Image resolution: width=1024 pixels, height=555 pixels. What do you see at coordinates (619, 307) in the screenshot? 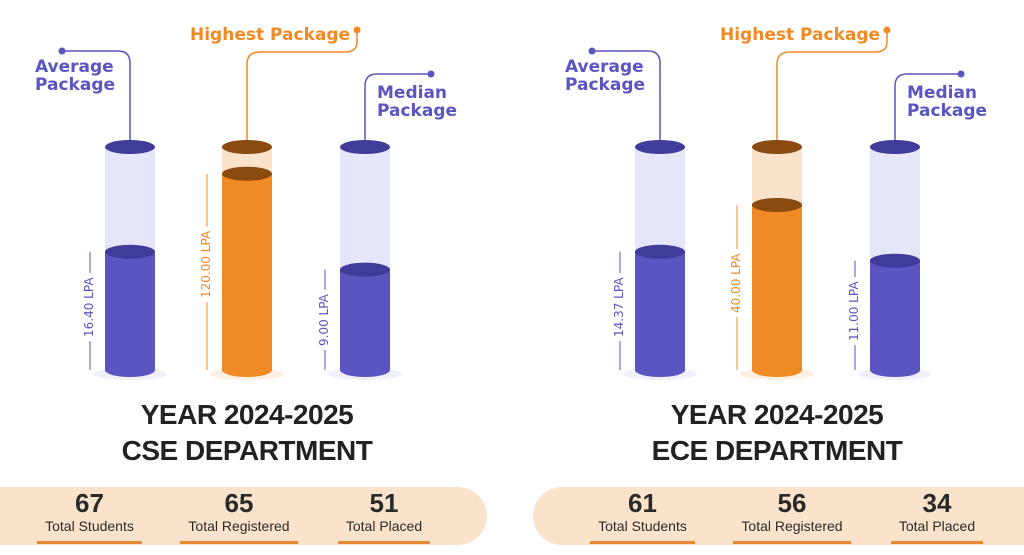
I see `value-label: 14.37 LPA` at bounding box center [619, 307].